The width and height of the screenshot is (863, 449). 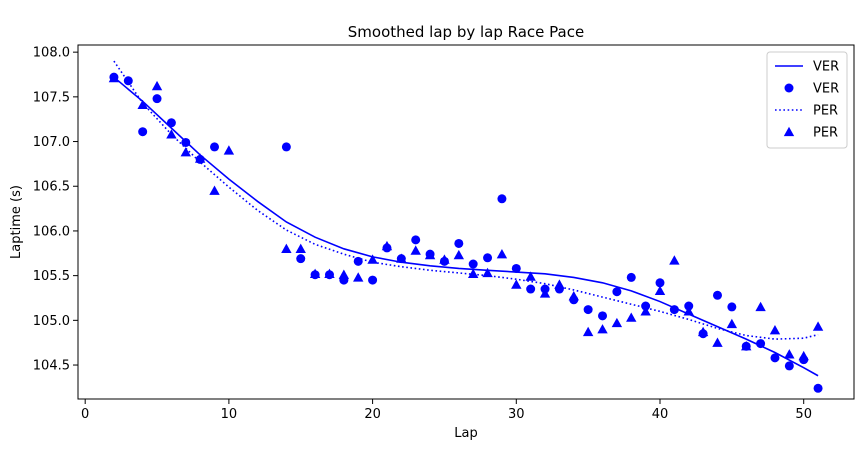 I want to click on legend-box, so click(x=807, y=100).